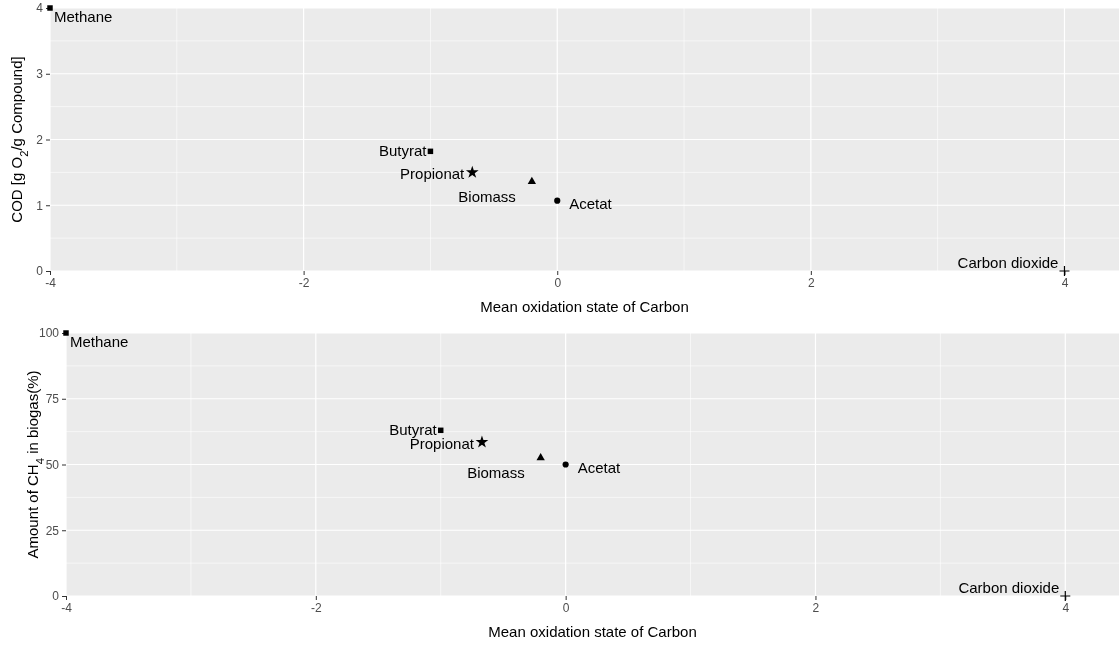 The height and width of the screenshot is (646, 1119). I want to click on y-tick-label: 75, so click(52, 399).